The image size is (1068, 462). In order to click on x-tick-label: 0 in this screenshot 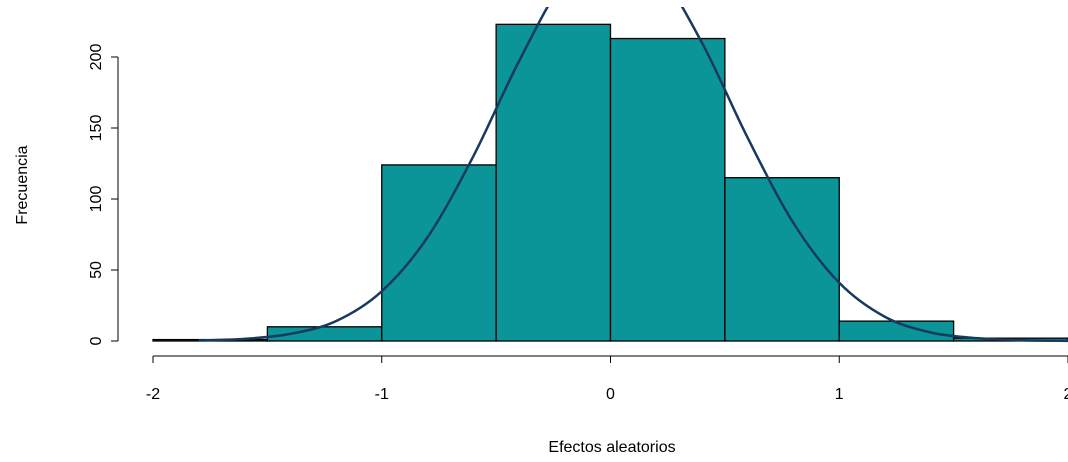, I will do `click(610, 394)`.